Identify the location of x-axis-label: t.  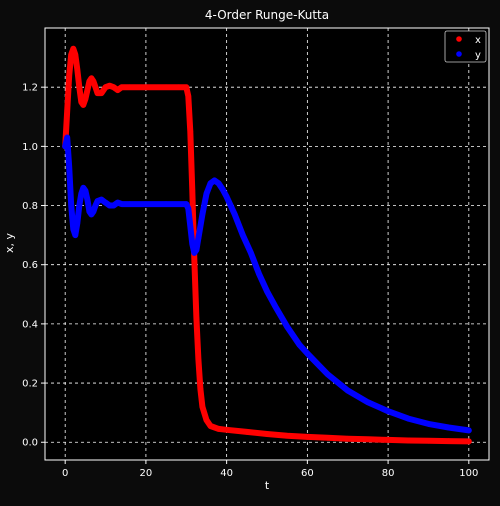
(267, 485).